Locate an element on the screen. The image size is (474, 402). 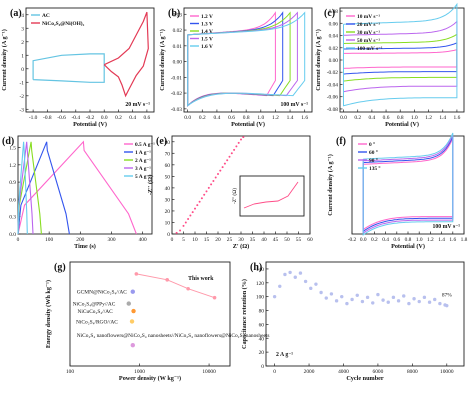
y-tick-label-h: 40 is located at coordinates (262, 339).